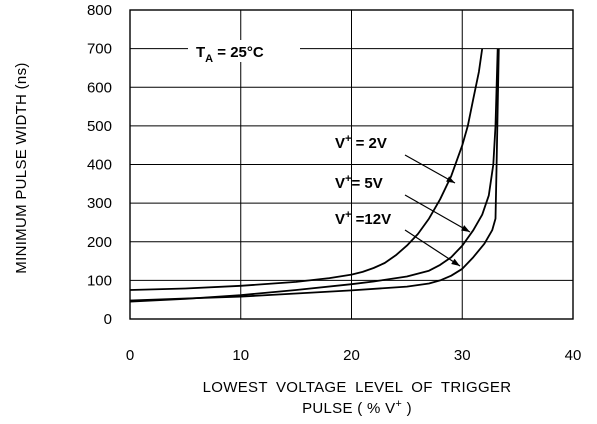 Image resolution: width=597 pixels, height=424 pixels. What do you see at coordinates (99, 203) in the screenshot?
I see `y-tick-300: 300` at bounding box center [99, 203].